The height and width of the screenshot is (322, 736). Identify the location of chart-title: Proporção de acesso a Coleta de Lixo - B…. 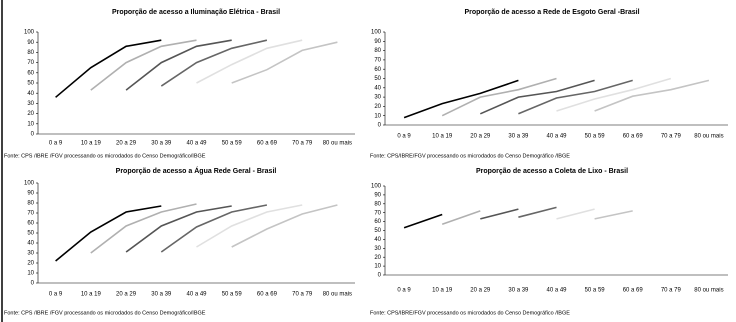
(552, 171).